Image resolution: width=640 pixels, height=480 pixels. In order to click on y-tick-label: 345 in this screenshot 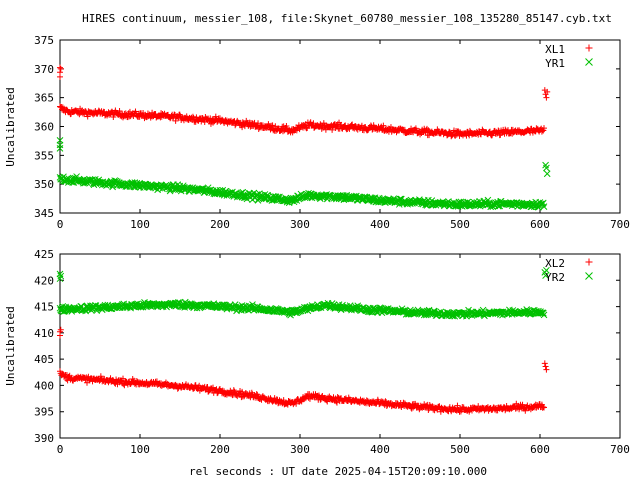, I will do `click(44, 213)`.